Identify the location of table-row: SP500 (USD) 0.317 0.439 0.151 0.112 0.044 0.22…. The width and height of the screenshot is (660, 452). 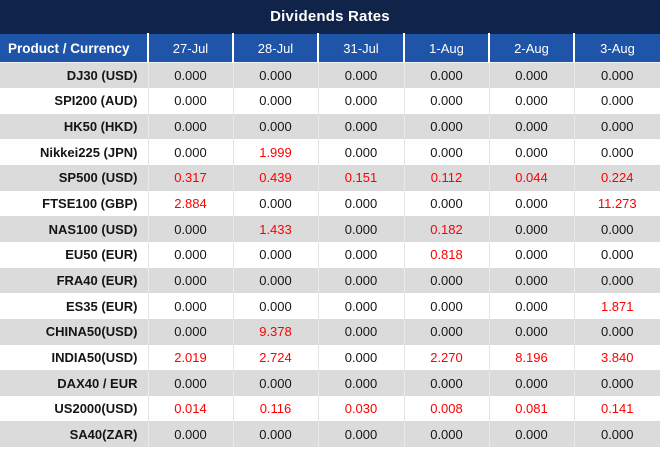
(330, 178).